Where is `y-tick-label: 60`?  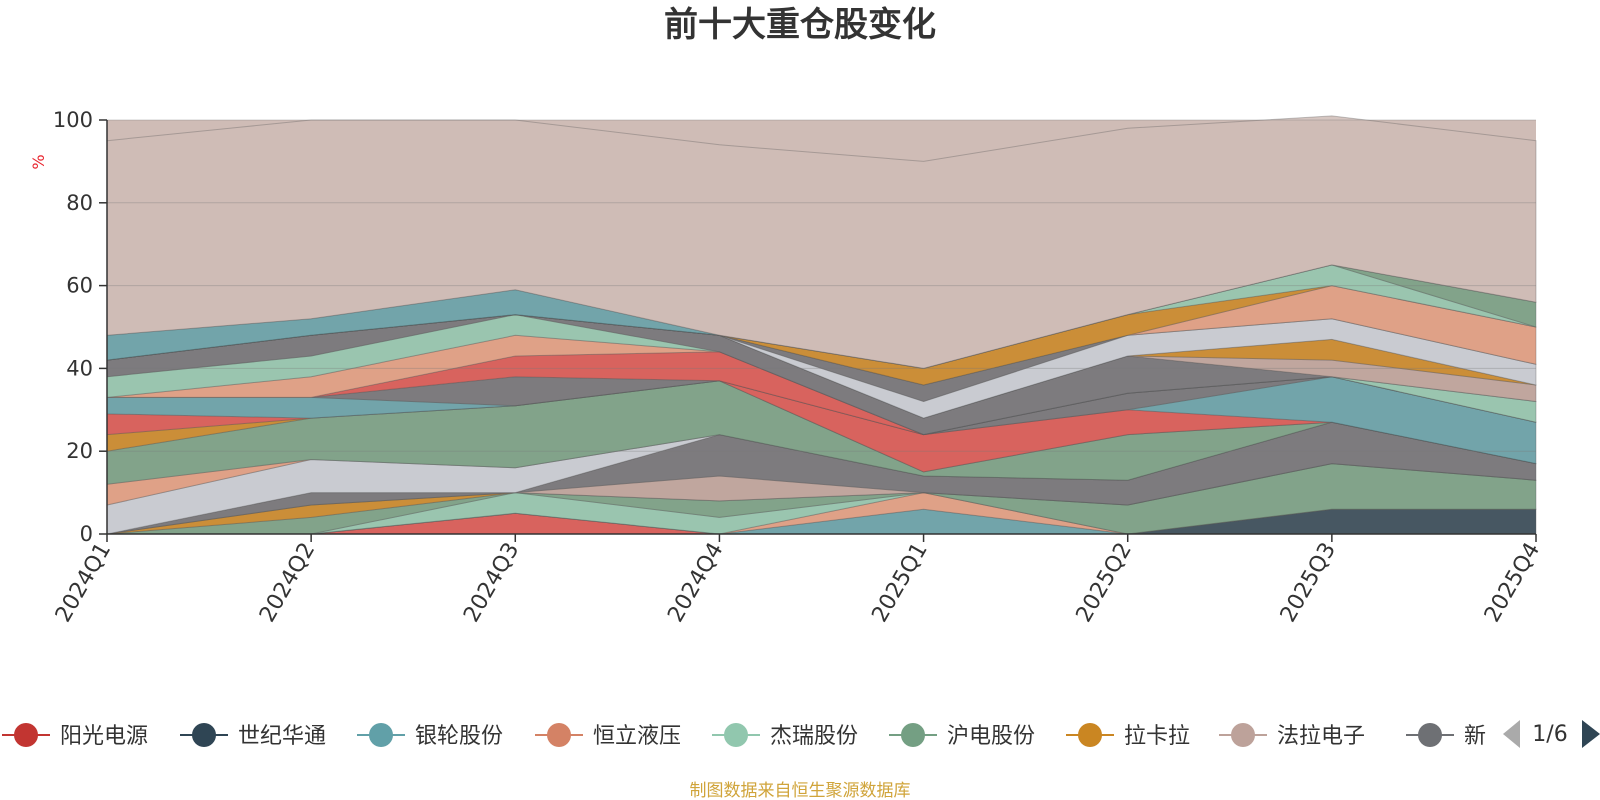
y-tick-label: 60 is located at coordinates (79, 286).